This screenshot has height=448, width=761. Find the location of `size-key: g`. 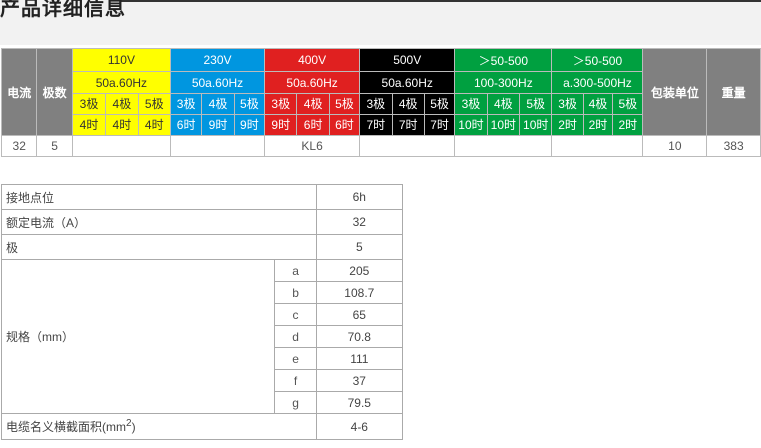

size-key: g is located at coordinates (295, 402).